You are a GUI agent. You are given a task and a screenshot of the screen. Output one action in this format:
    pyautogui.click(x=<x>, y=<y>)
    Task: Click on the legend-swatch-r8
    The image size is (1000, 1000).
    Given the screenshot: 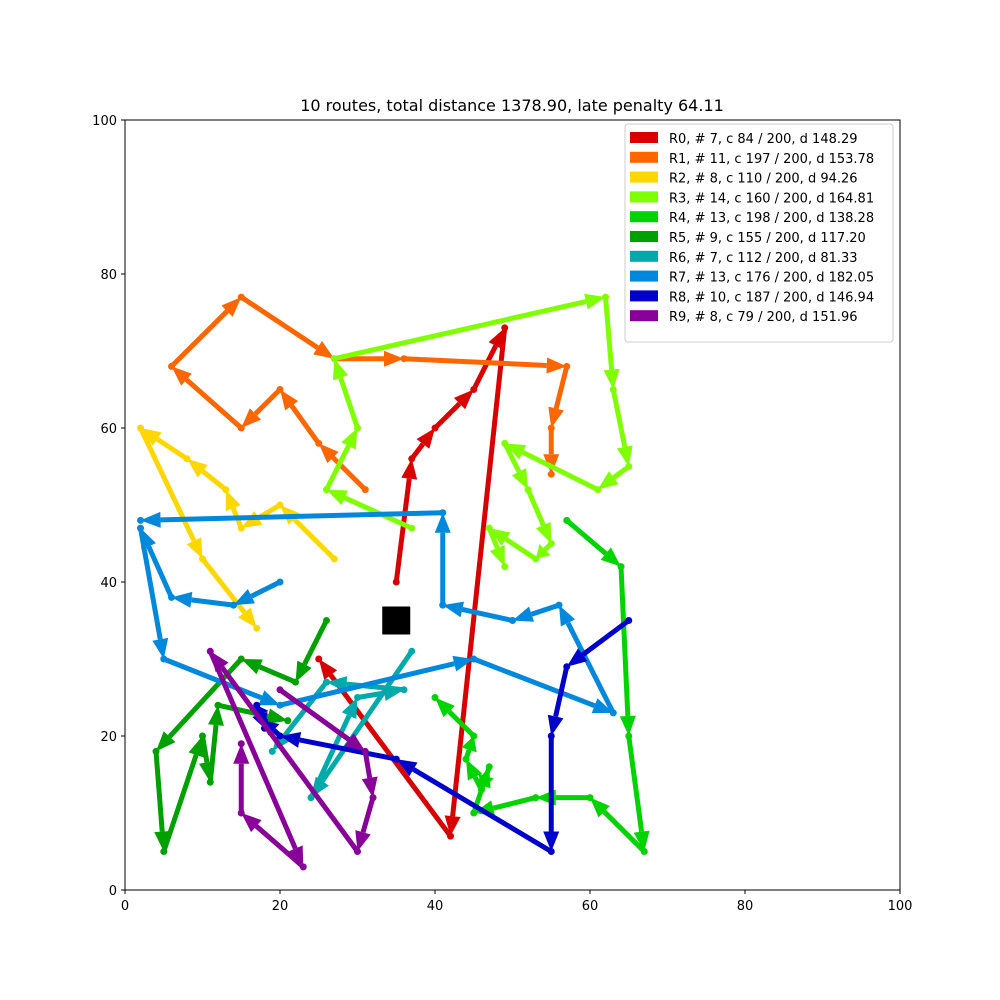 What is the action you would take?
    pyautogui.click(x=644, y=296)
    